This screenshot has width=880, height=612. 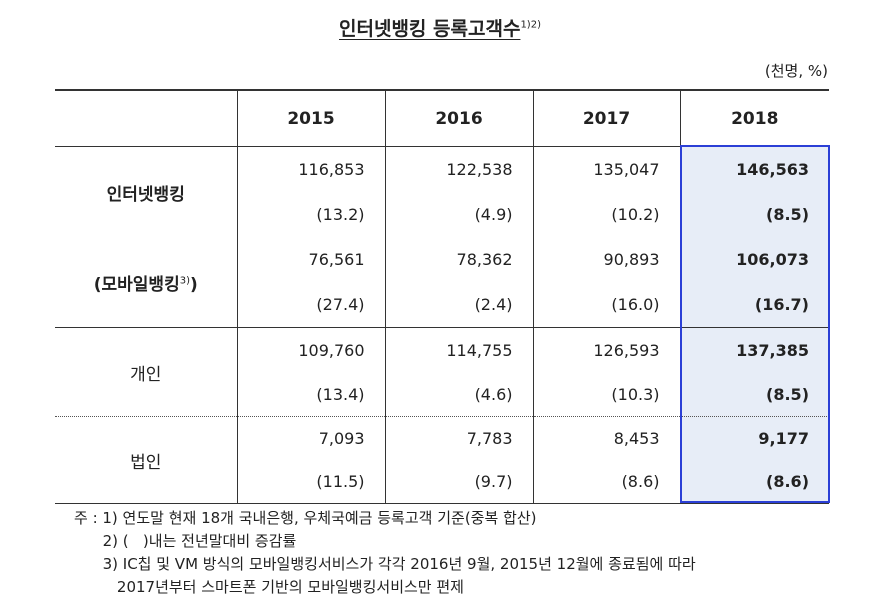 I want to click on footnote: 2017년부터 스마트폰 기반의 모바일뱅킹서비스만 편제, so click(x=269, y=587).